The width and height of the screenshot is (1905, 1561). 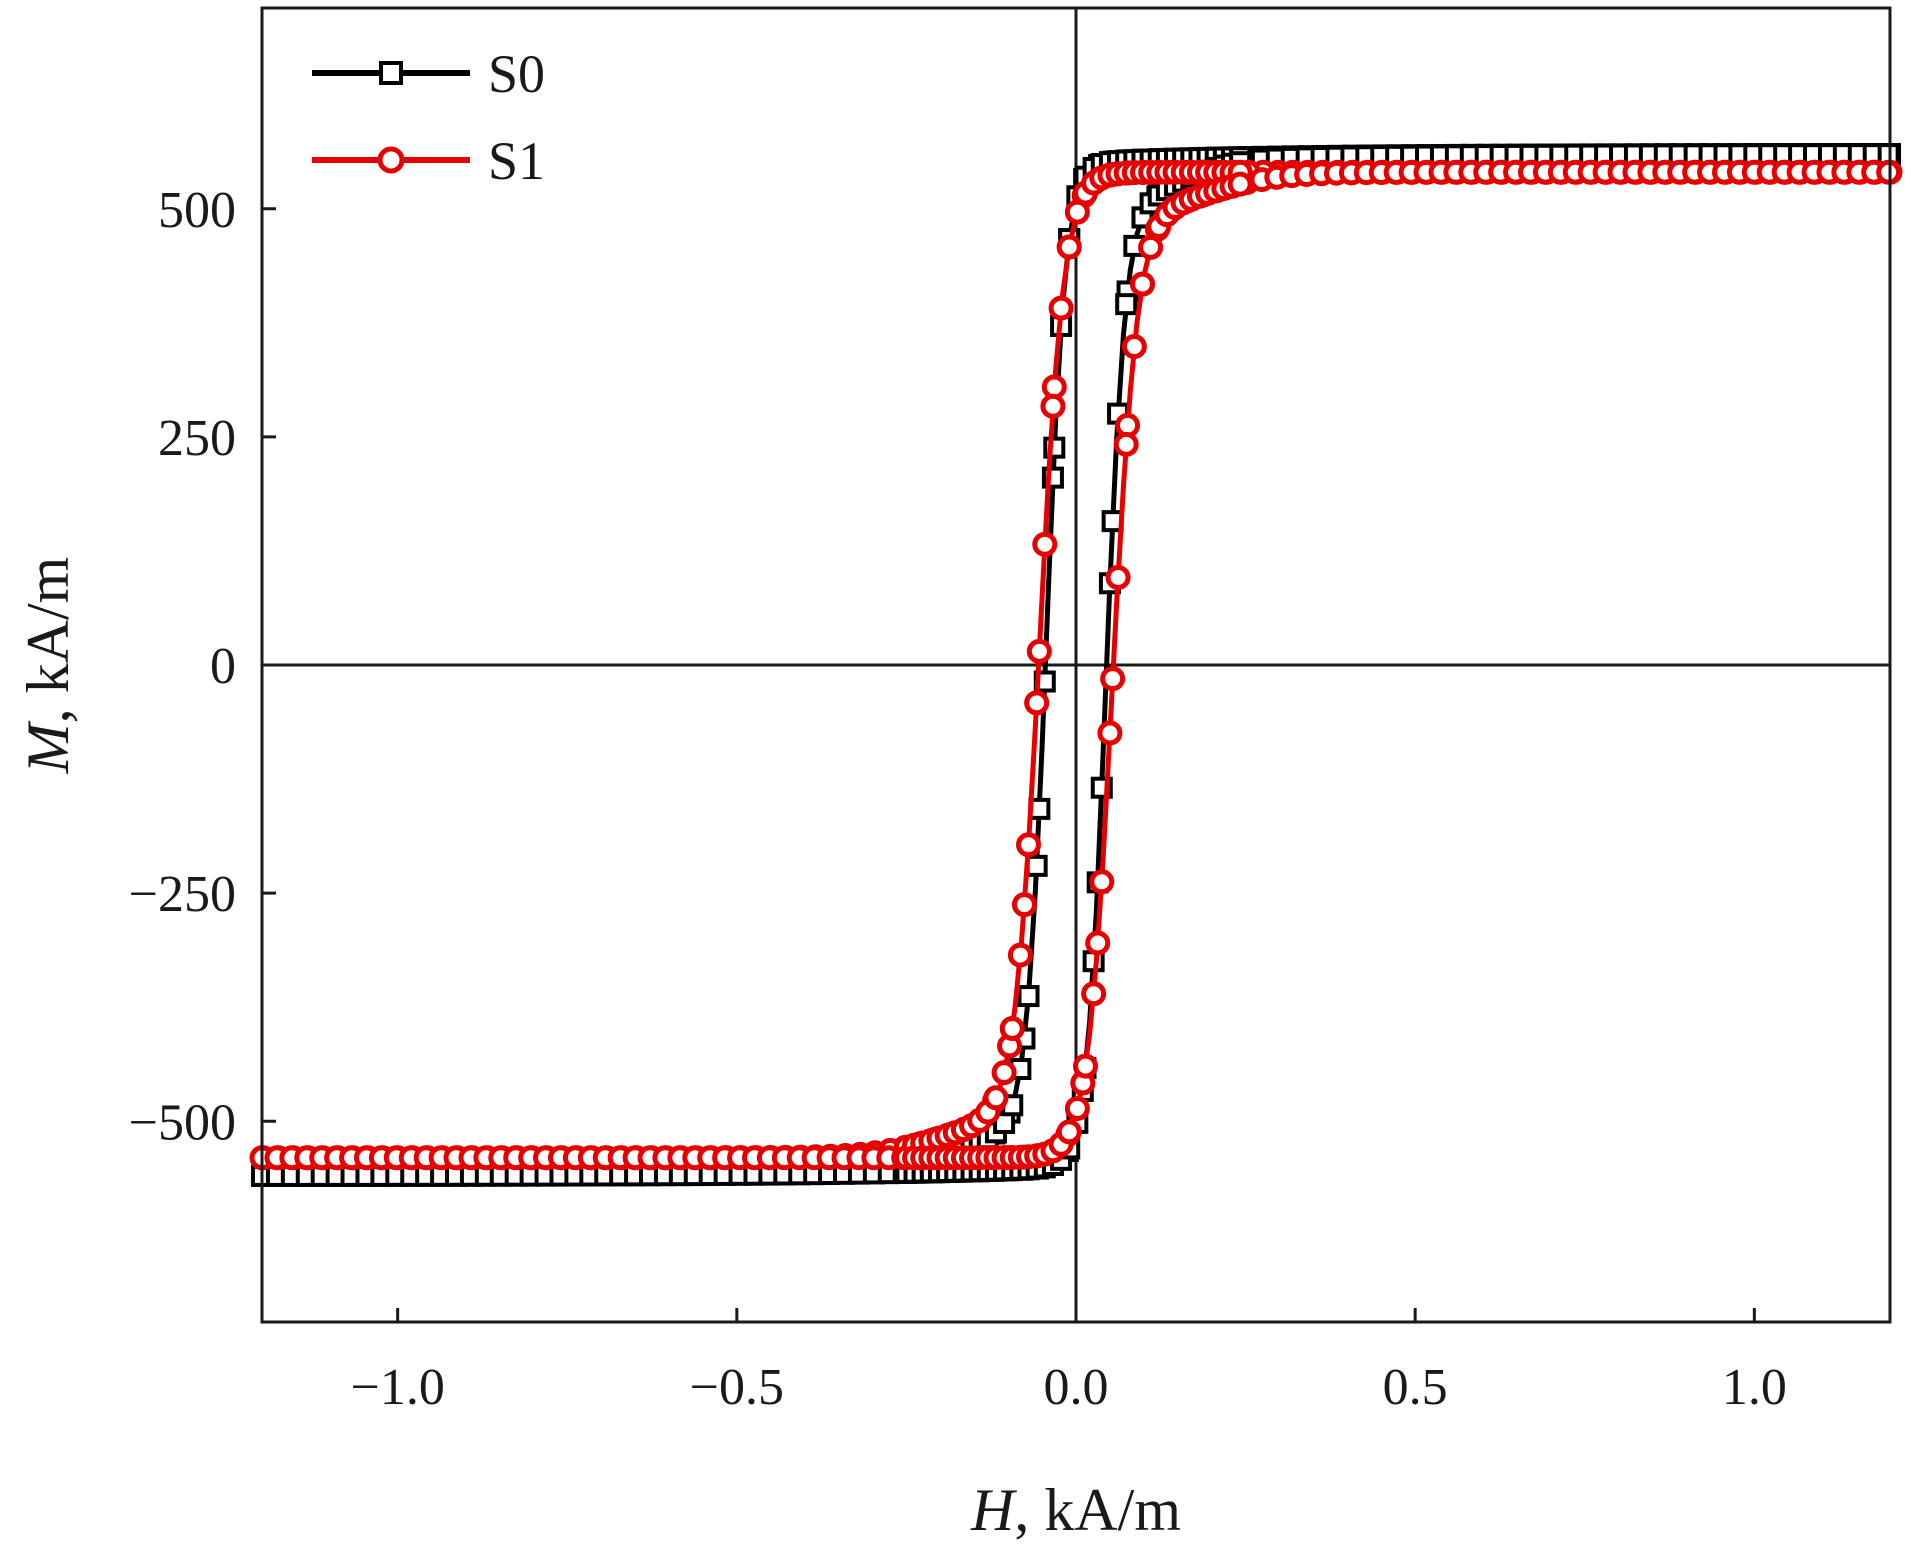 What do you see at coordinates (182, 1122) in the screenshot?
I see `y-tick-label: −500` at bounding box center [182, 1122].